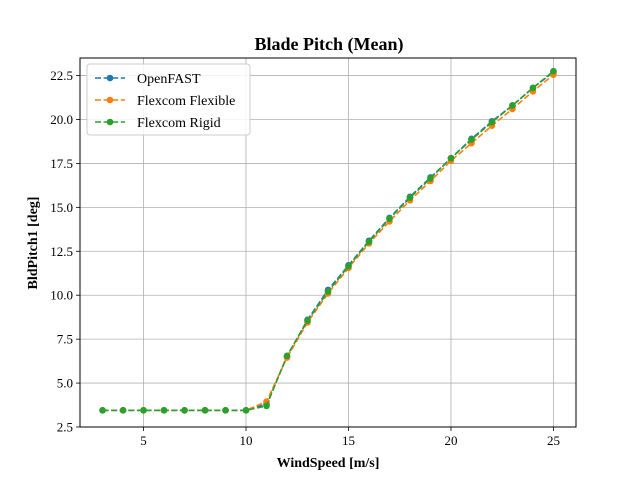 This screenshot has width=640, height=480. I want to click on legend-label: Flexcom Flexible, so click(186, 101).